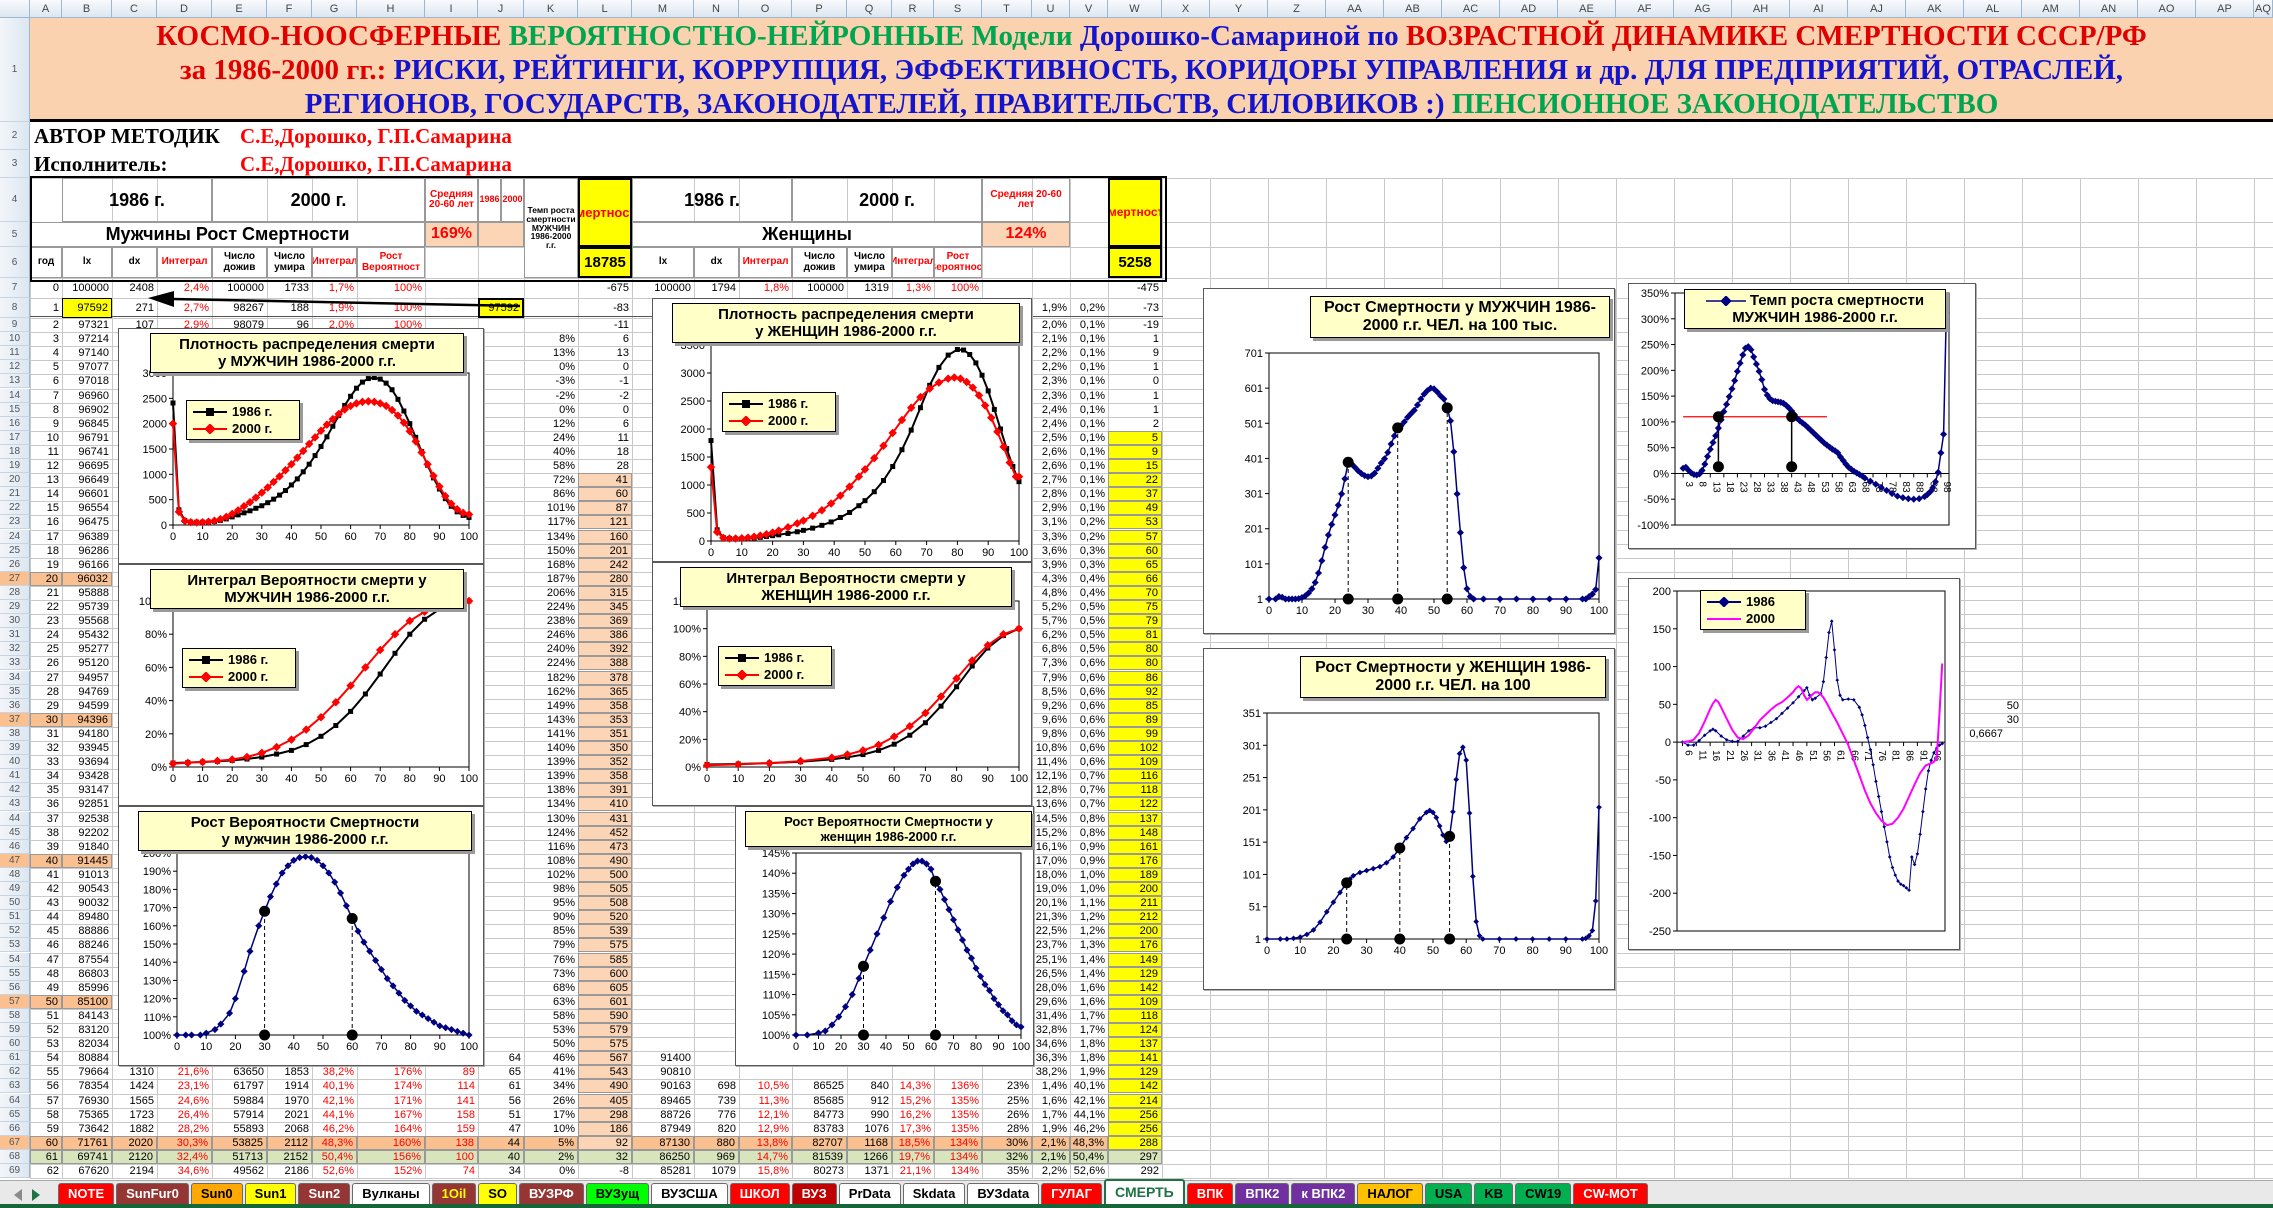 This screenshot has height=1208, width=2273. I want to click on row-header-31: 31, so click(15, 635).